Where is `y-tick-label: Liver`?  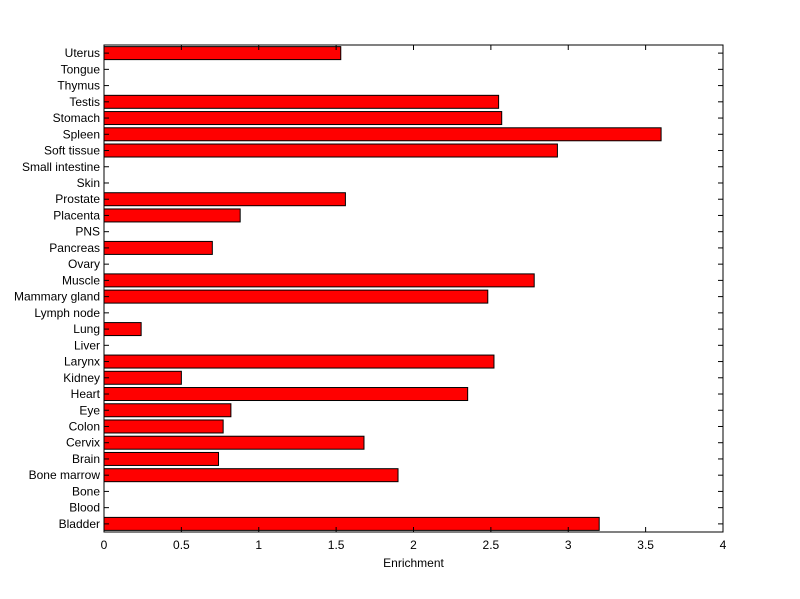
y-tick-label: Liver is located at coordinates (87, 345).